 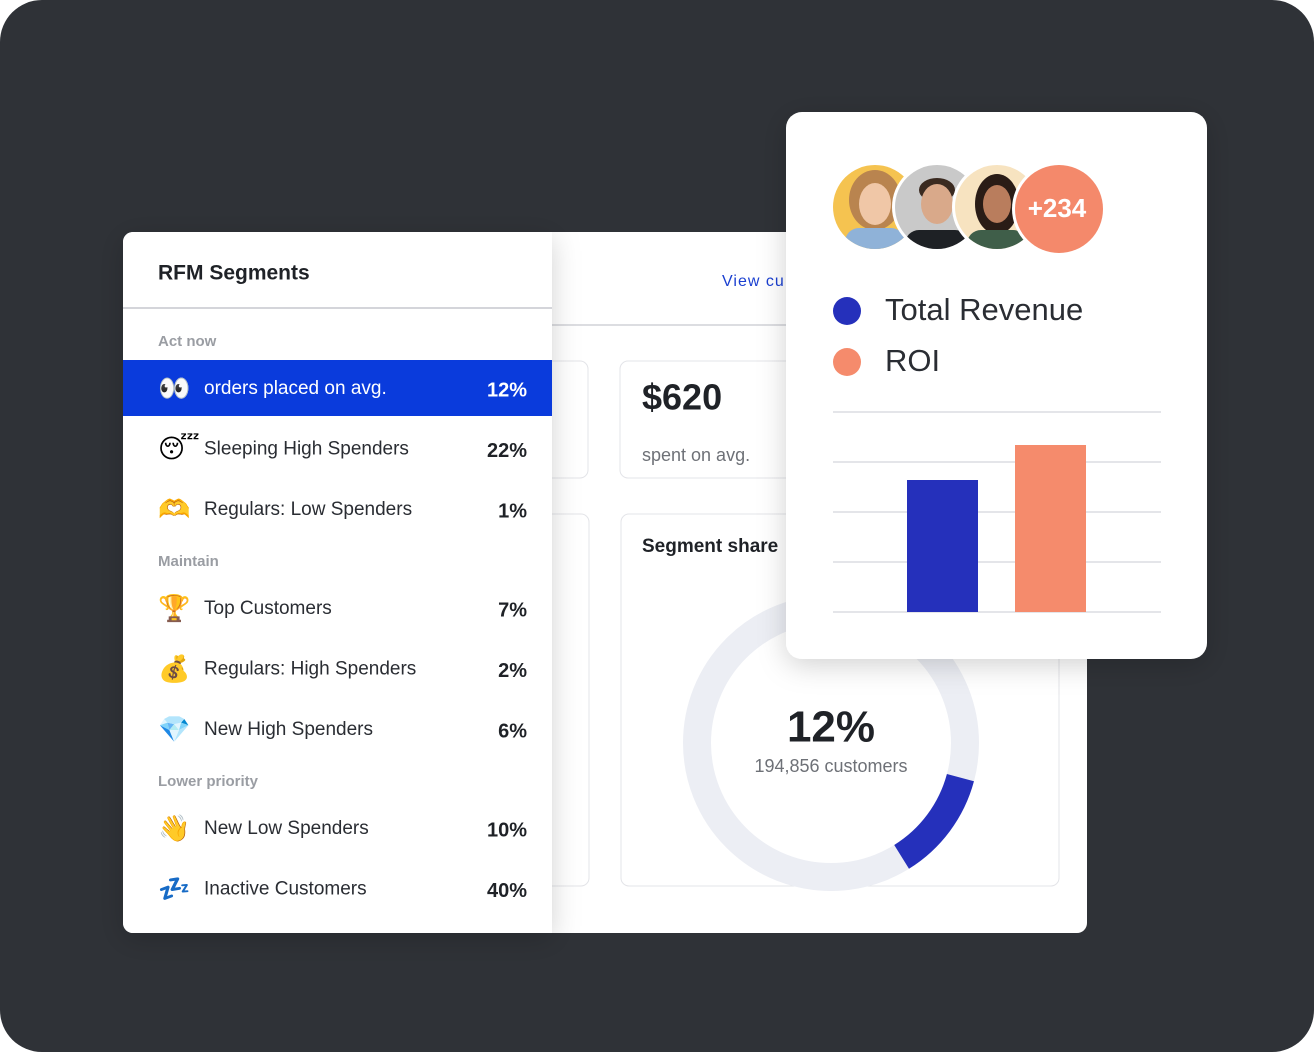 What do you see at coordinates (997, 452) in the screenshot?
I see `bar-chart: Total Revenue ROI` at bounding box center [997, 452].